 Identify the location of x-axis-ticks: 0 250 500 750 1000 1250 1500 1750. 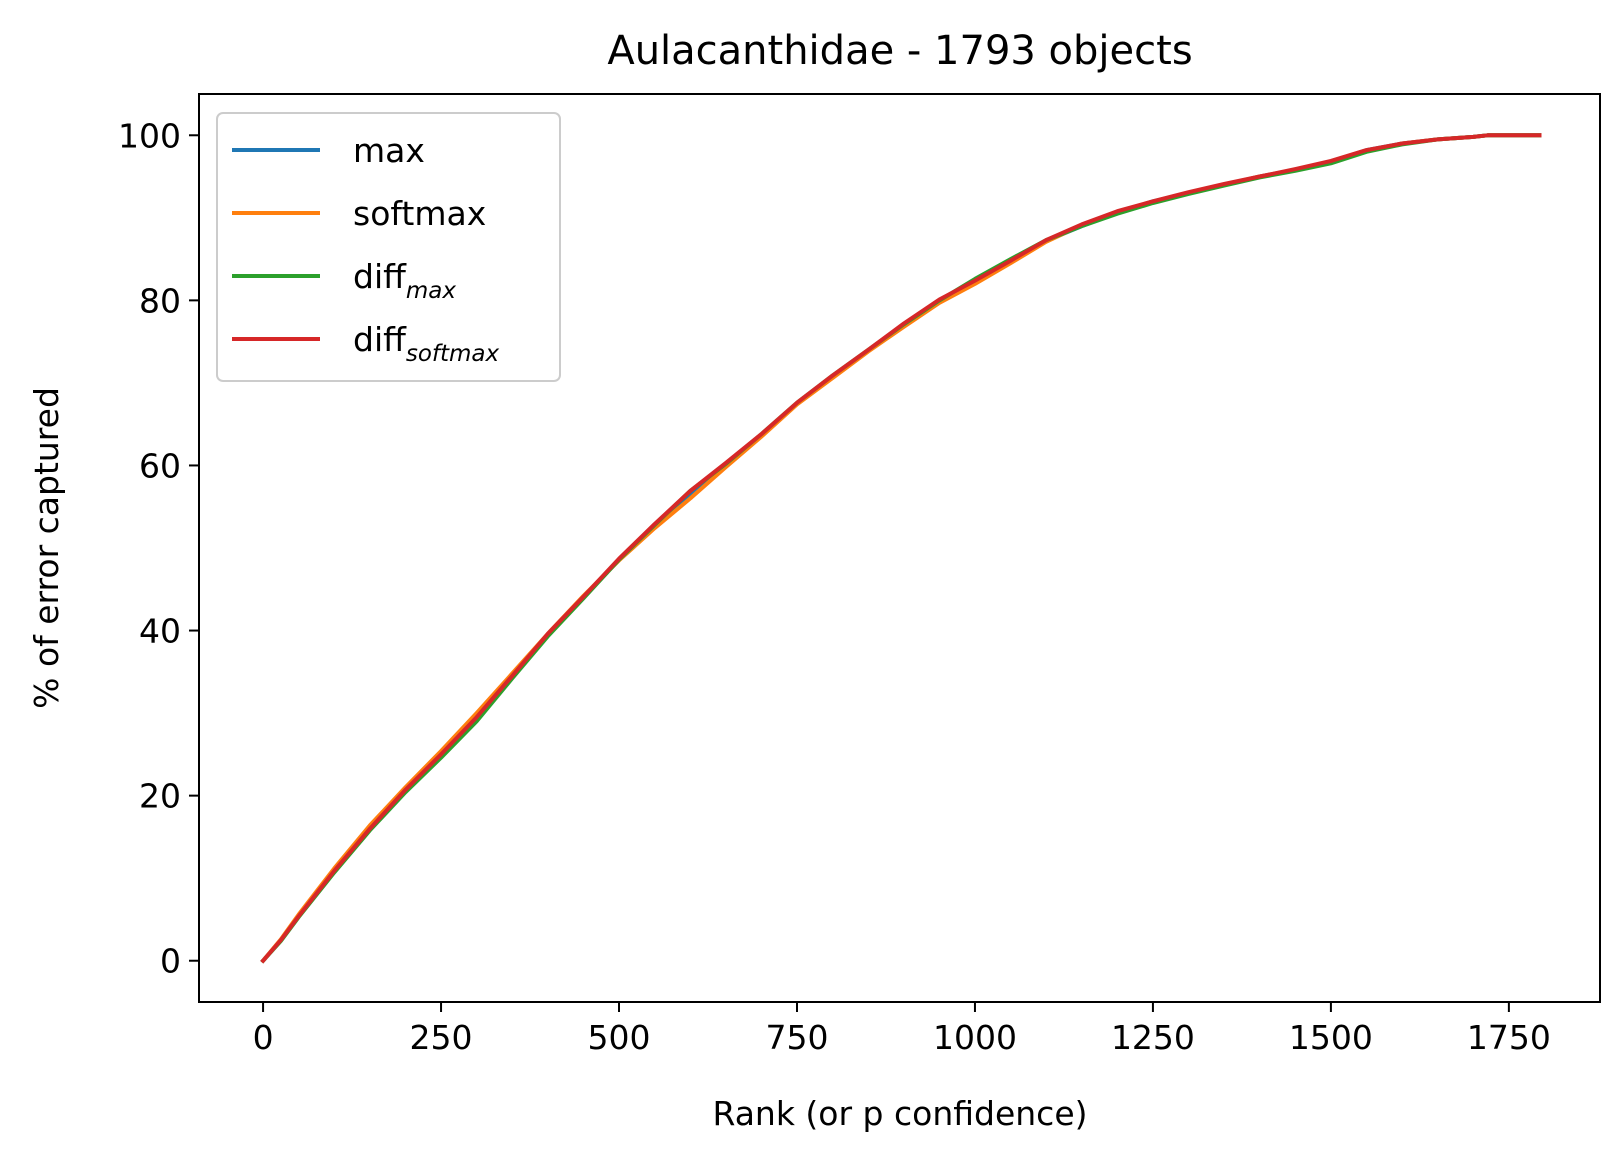
(902, 1029).